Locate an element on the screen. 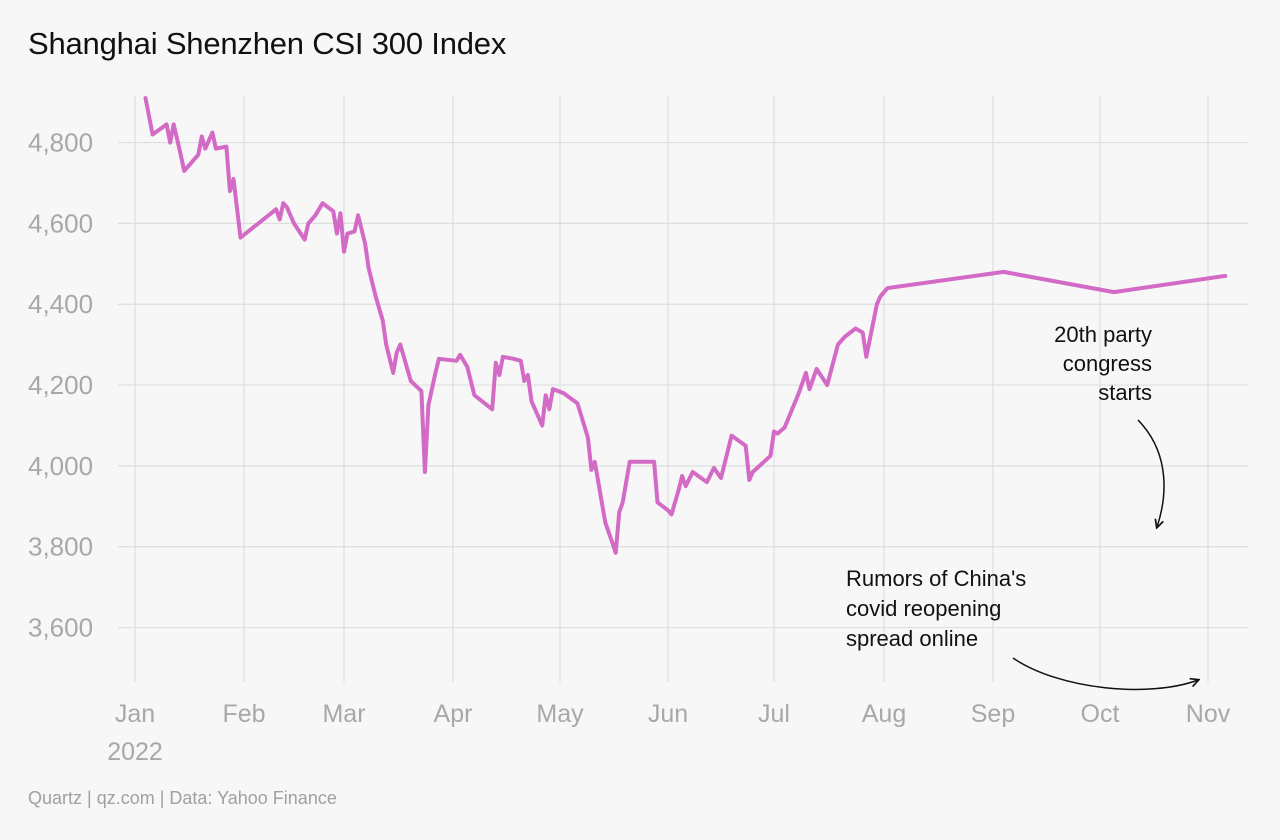 This screenshot has width=1280, height=840. annotation-text: starts is located at coordinates (1125, 392).